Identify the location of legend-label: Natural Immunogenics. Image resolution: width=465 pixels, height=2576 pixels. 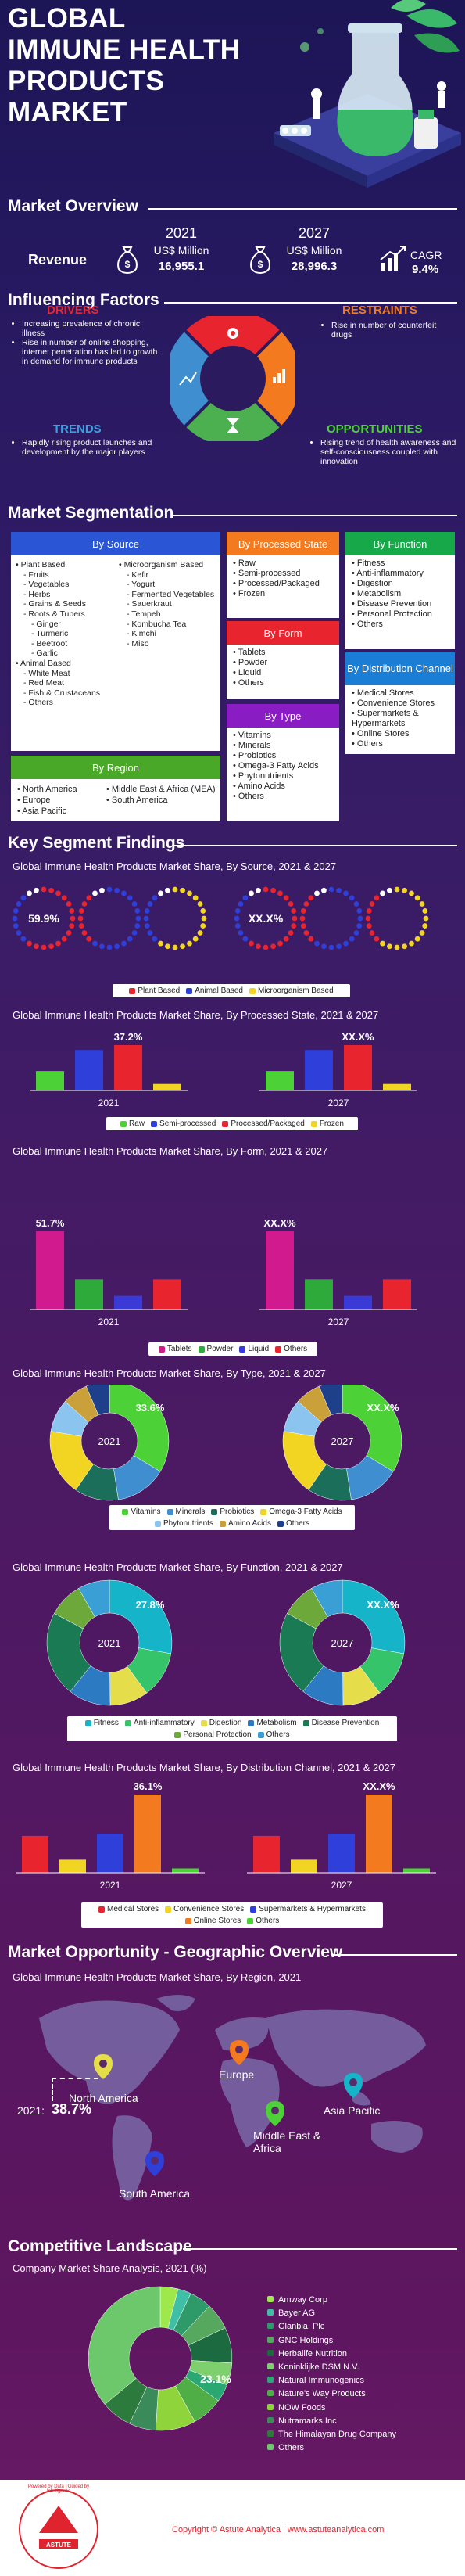
(321, 2381).